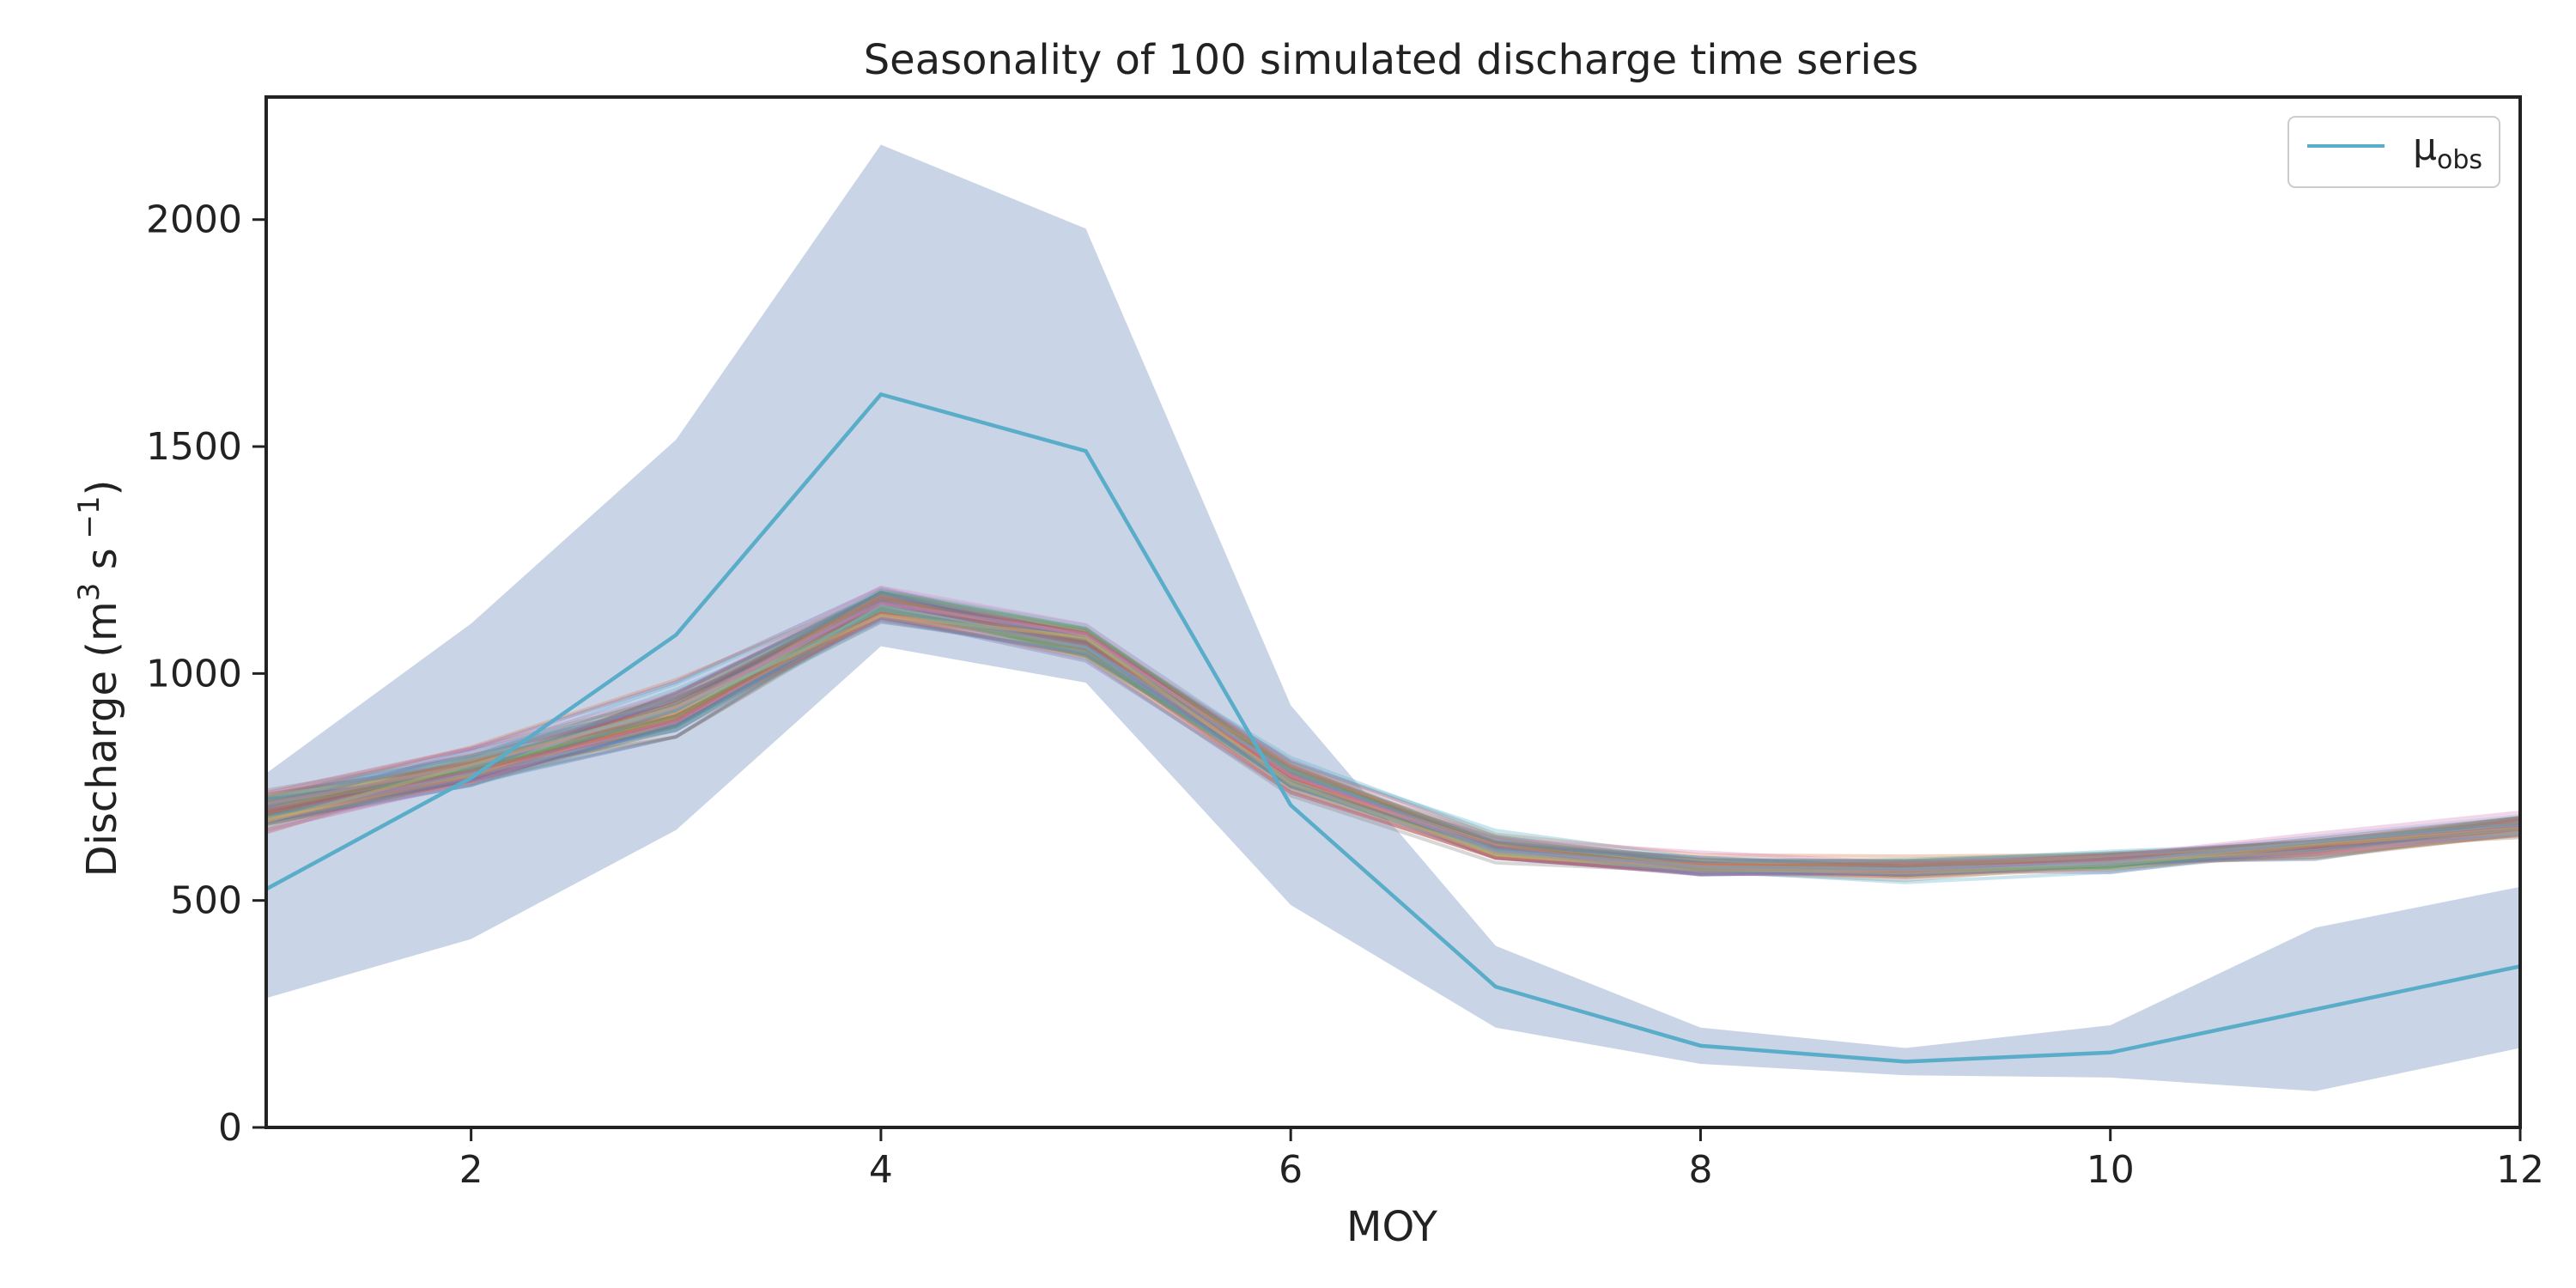  Describe the element at coordinates (881, 1170) in the screenshot. I see `x-tick-label: 4` at that location.